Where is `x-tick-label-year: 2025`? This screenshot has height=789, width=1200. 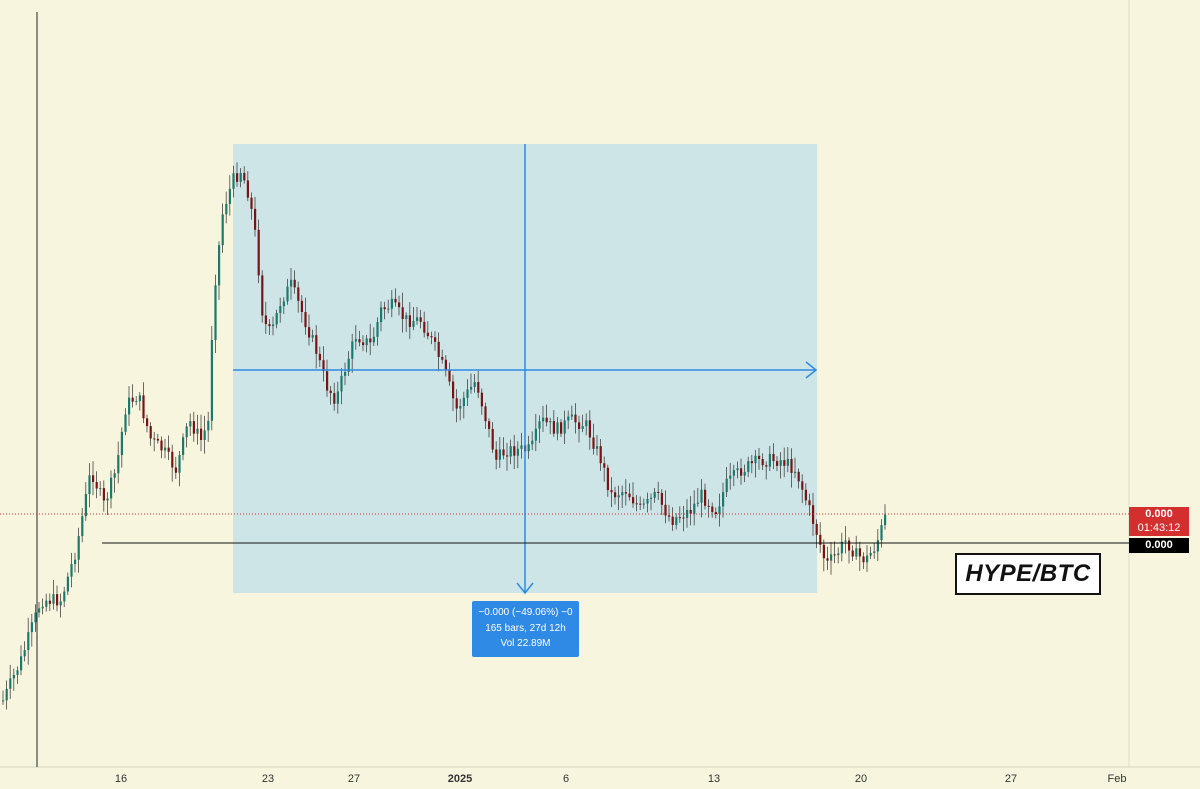
x-tick-label-year: 2025 is located at coordinates (460, 779).